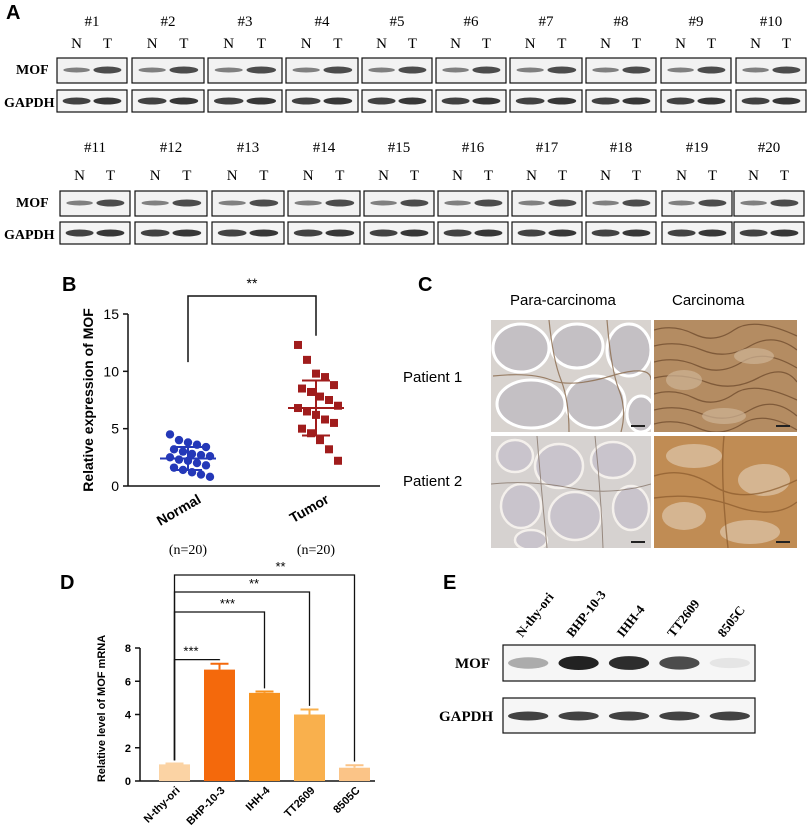 This screenshot has height=826, width=809. Describe the element at coordinates (433, 481) in the screenshot. I see `row-label-patient-2: Patient 2` at that location.